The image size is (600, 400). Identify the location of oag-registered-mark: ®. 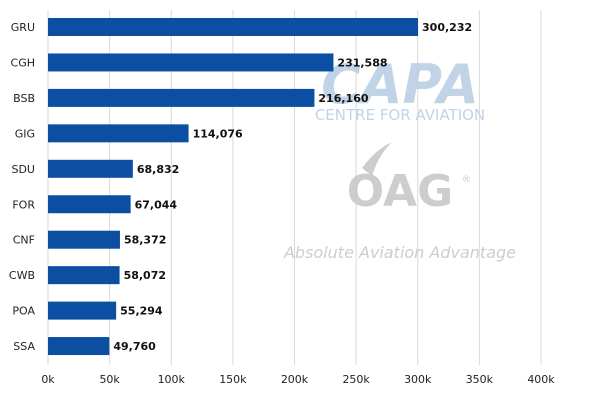
(466, 180).